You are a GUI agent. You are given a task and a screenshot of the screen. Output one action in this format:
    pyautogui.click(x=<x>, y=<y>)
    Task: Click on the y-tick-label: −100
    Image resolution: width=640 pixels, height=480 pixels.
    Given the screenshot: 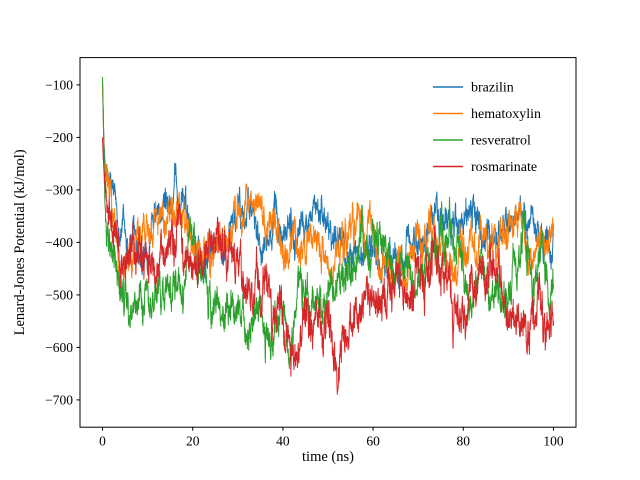 What is the action you would take?
    pyautogui.click(x=59, y=84)
    